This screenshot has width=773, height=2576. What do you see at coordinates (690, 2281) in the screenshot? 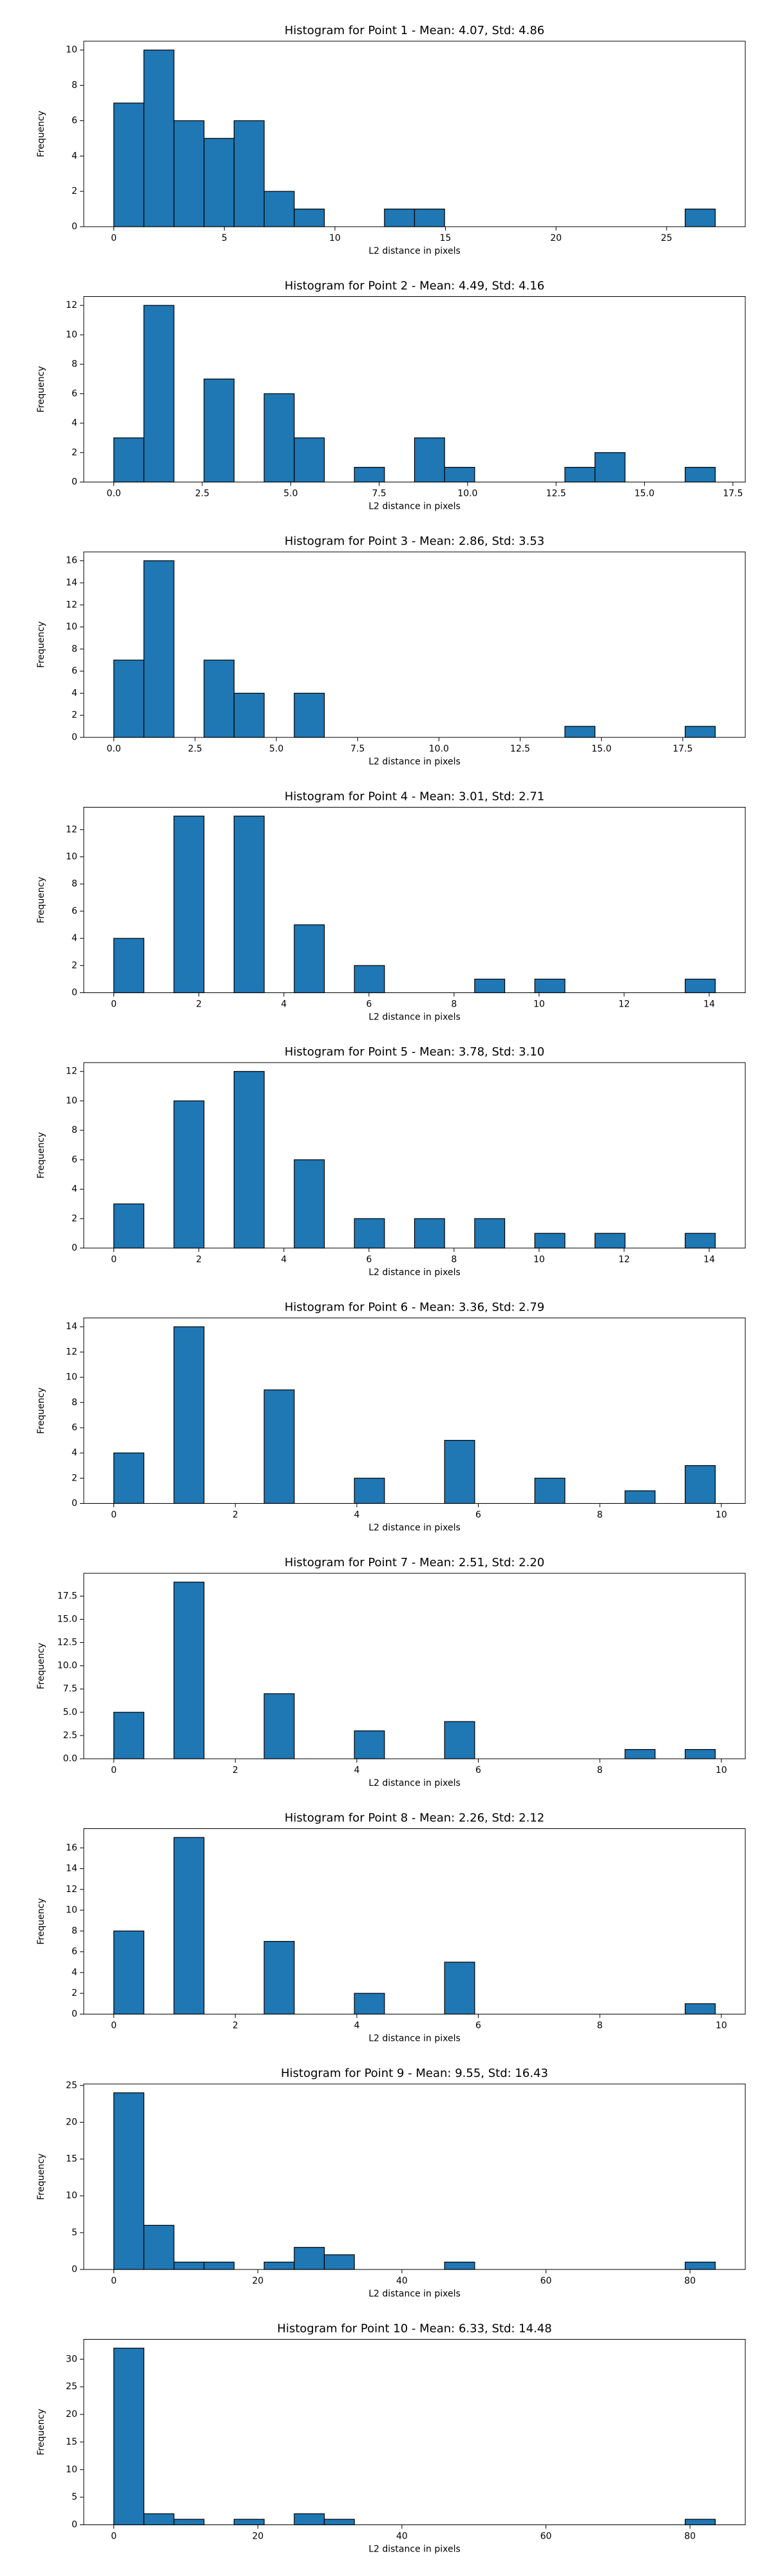
I see `x-tick-label: 80` at bounding box center [690, 2281].